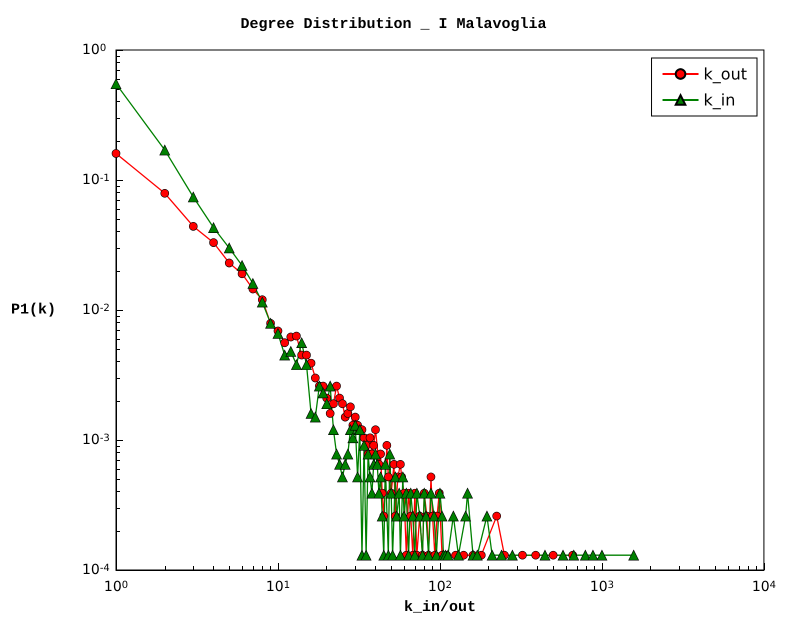  What do you see at coordinates (393, 24) in the screenshot?
I see `chart-title: Degree Distribution _ I Malavoglia` at bounding box center [393, 24].